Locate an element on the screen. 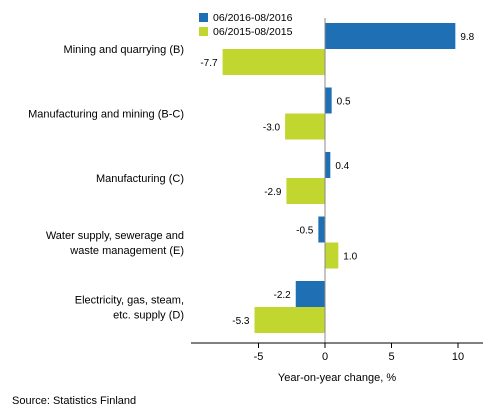 The height and width of the screenshot is (416, 493). category-label: waste management (E) is located at coordinates (126, 251).